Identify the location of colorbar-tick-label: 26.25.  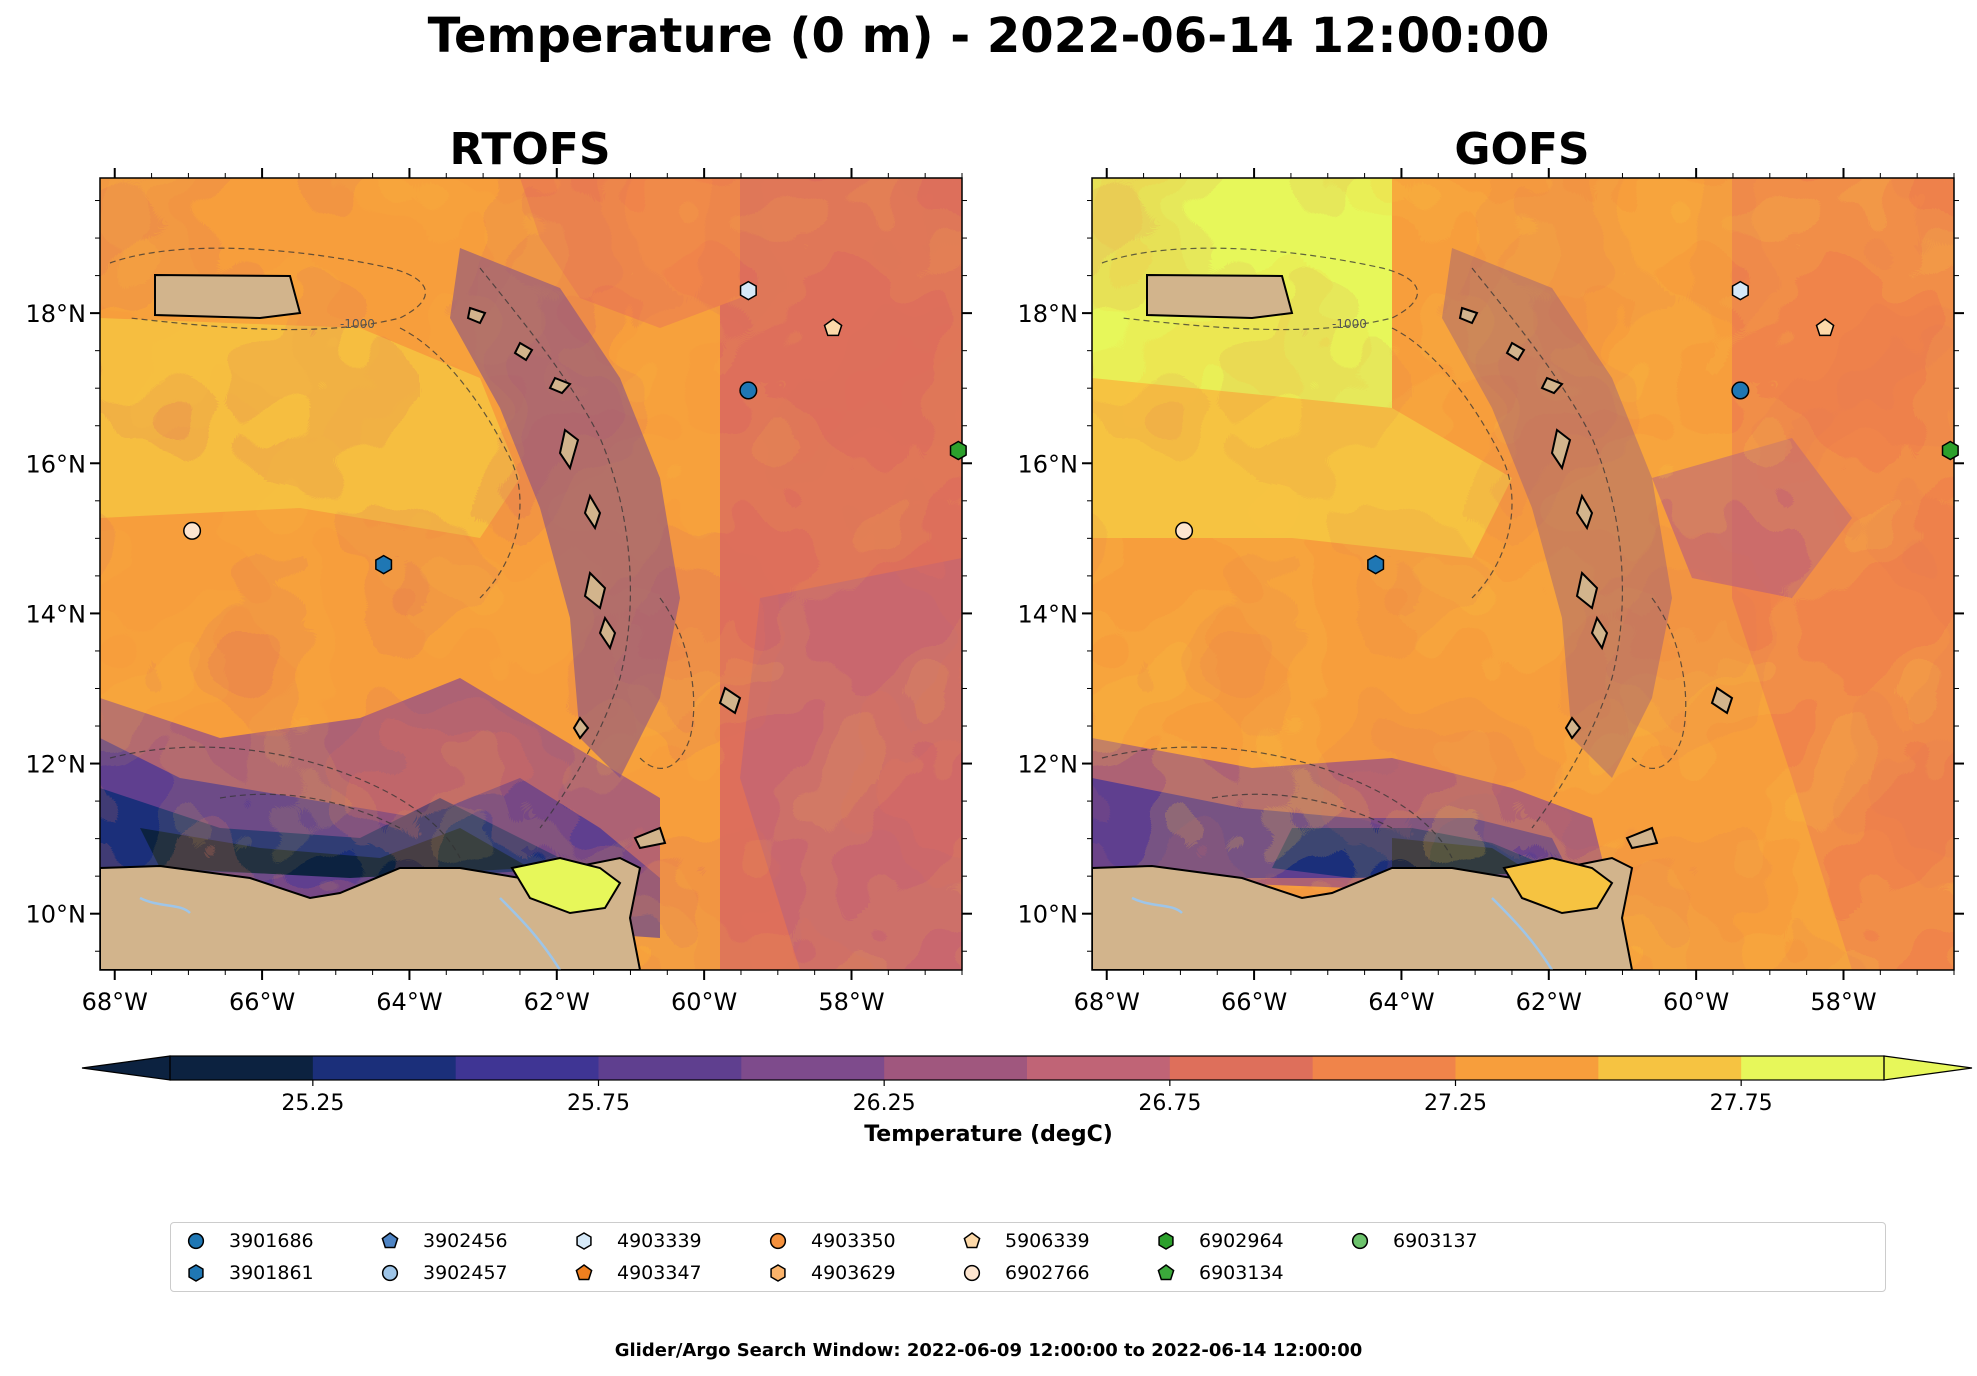
(884, 1103).